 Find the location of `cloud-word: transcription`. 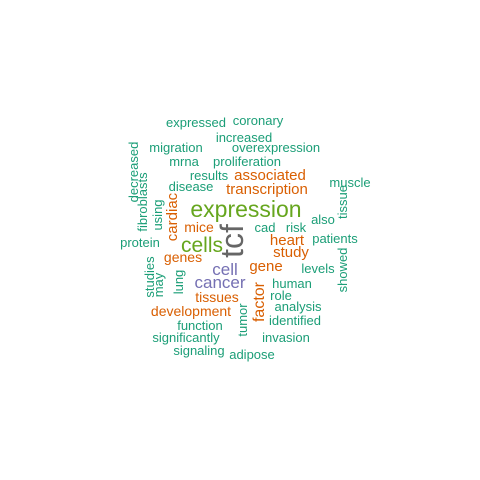

cloud-word: transcription is located at coordinates (267, 189).